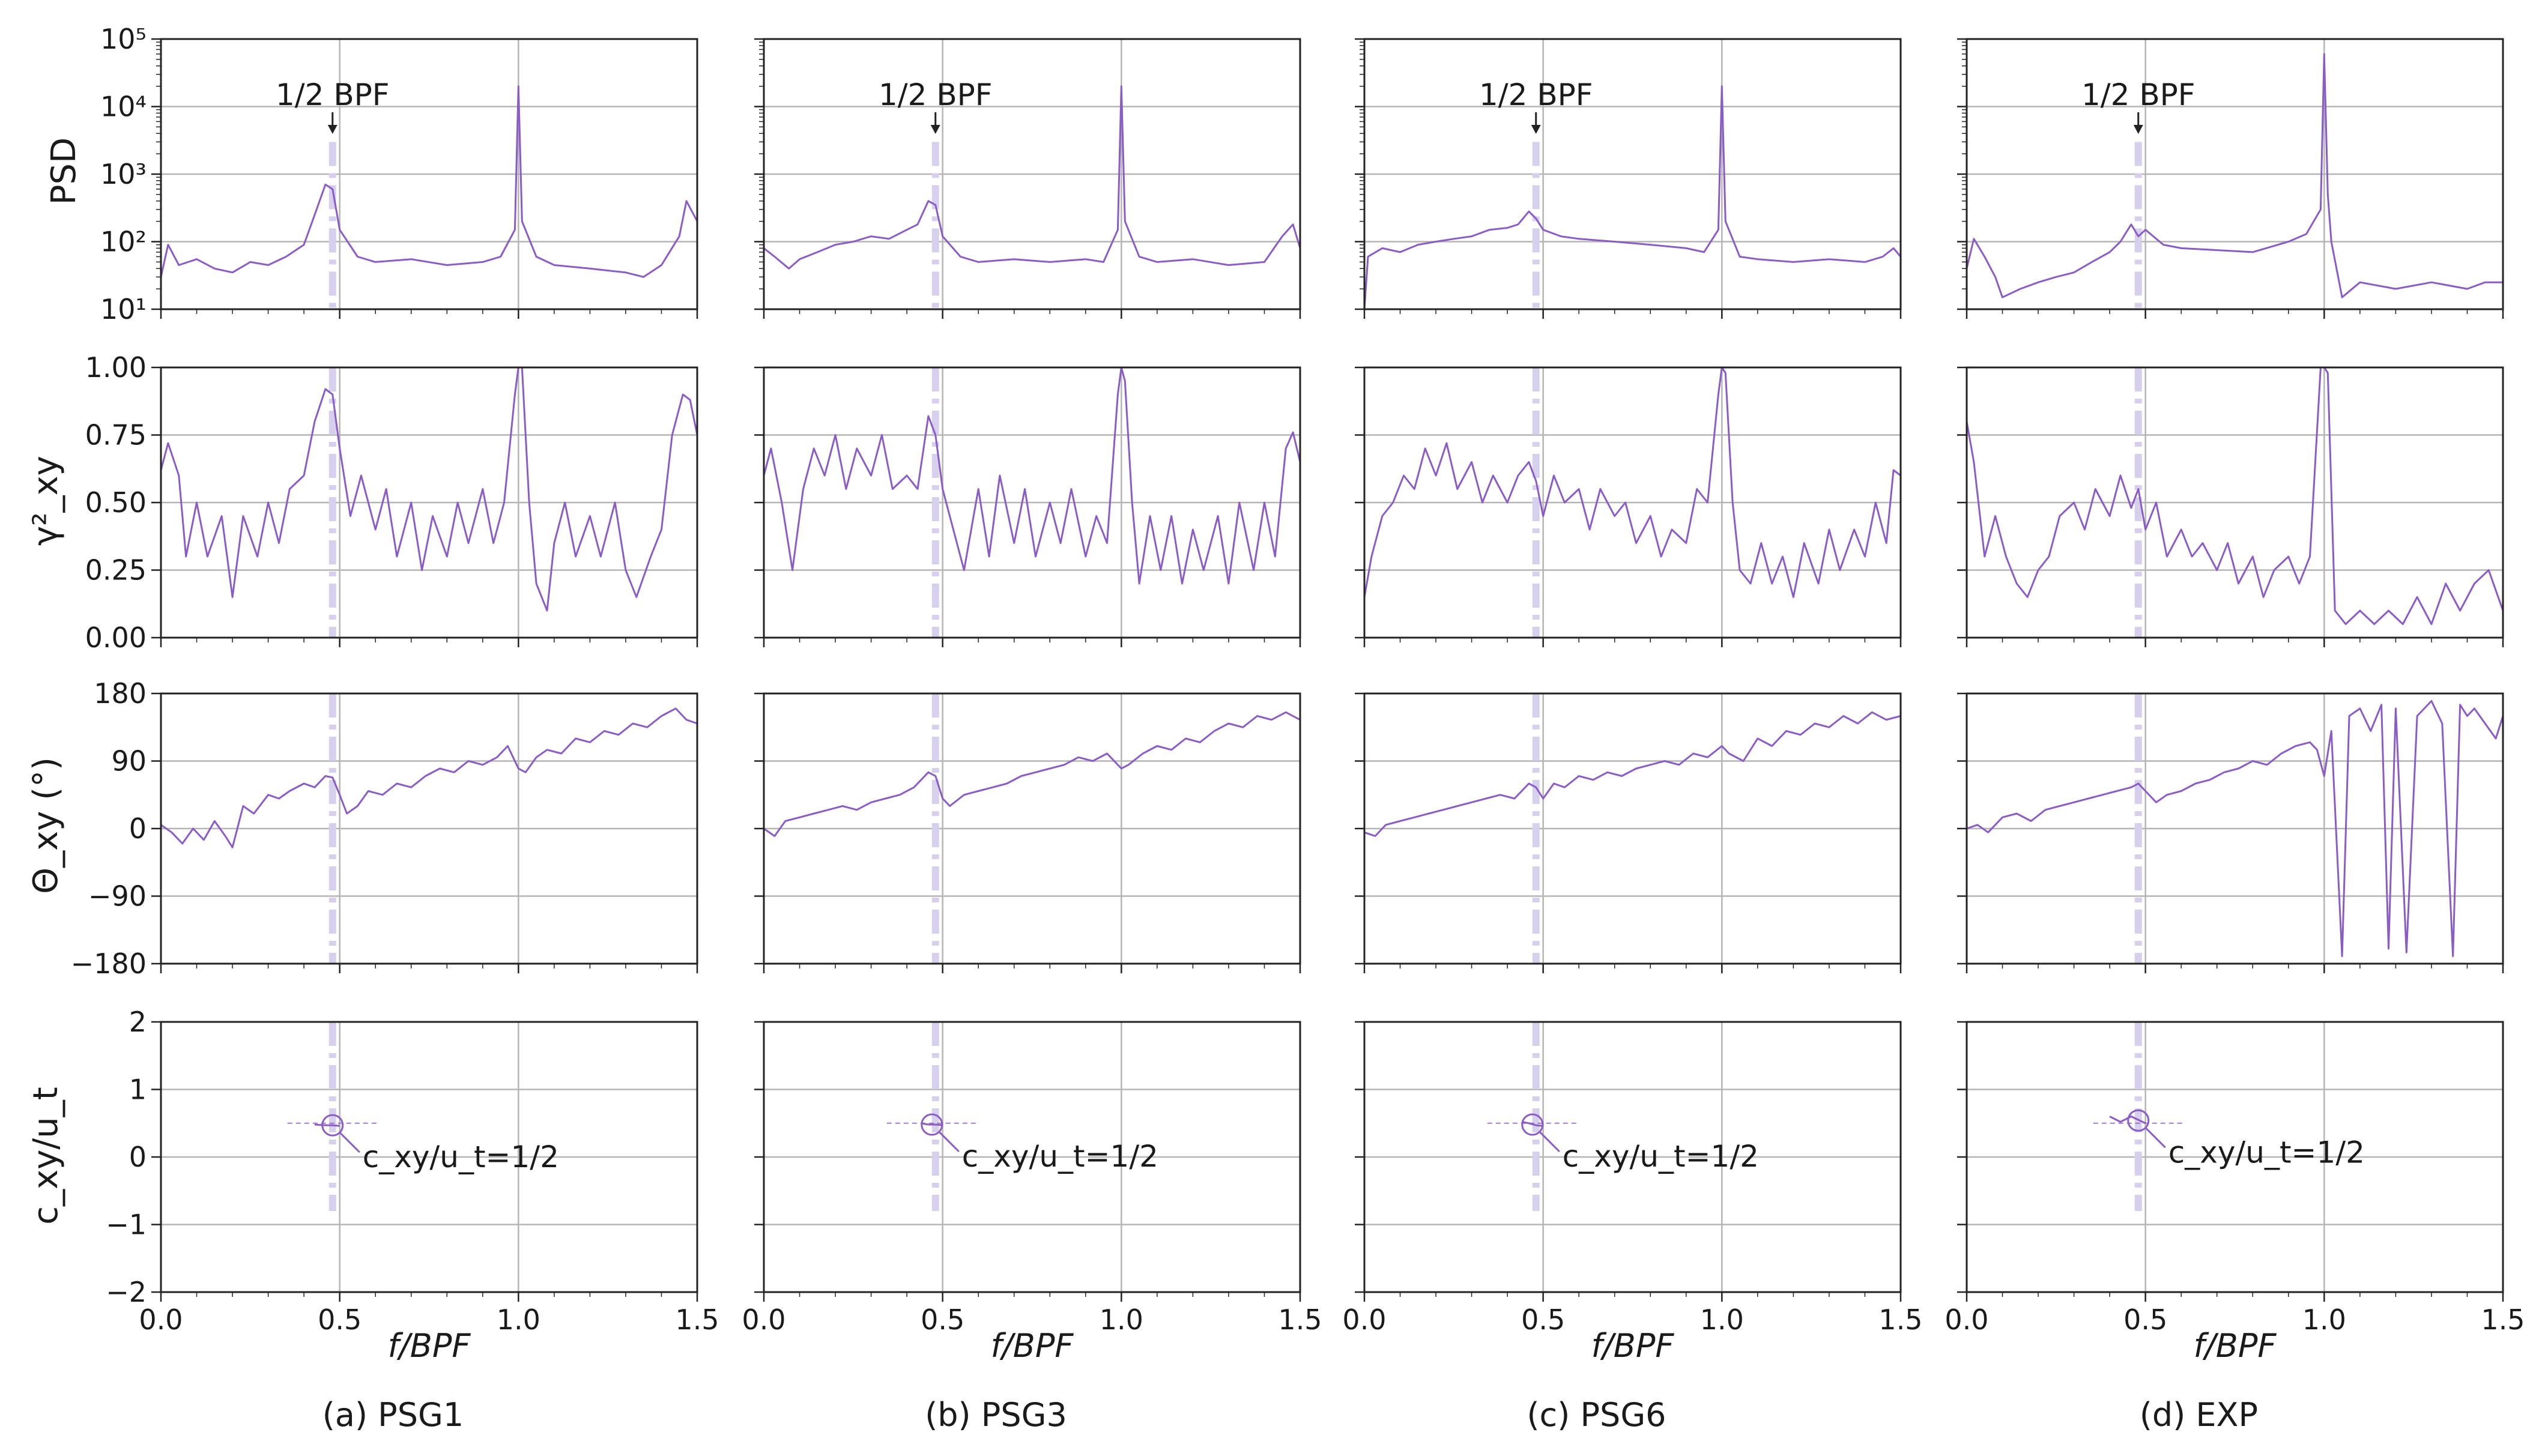 This screenshot has height=1456, width=2542. Describe the element at coordinates (116, 570) in the screenshot. I see `y-tick-label: 0.25` at that location.